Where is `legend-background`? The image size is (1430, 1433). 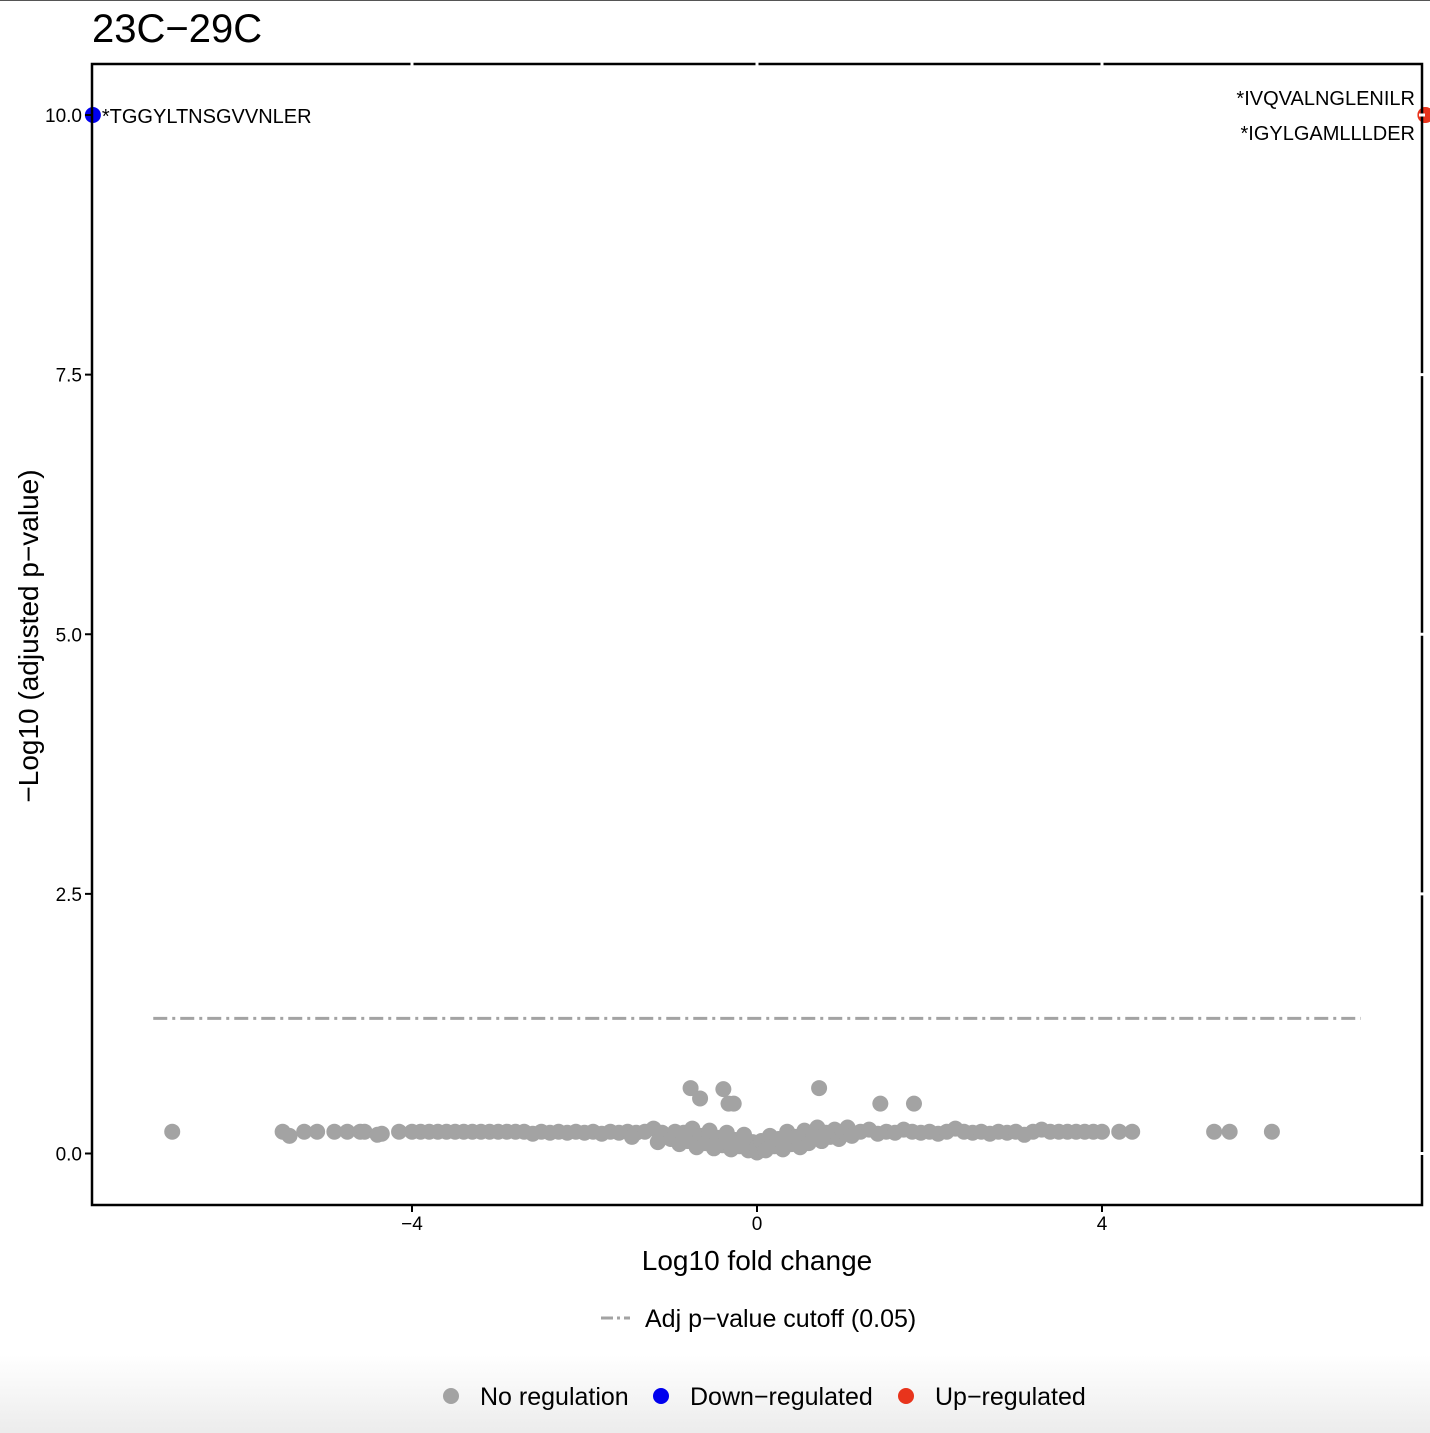
legend-background is located at coordinates (715, 1394).